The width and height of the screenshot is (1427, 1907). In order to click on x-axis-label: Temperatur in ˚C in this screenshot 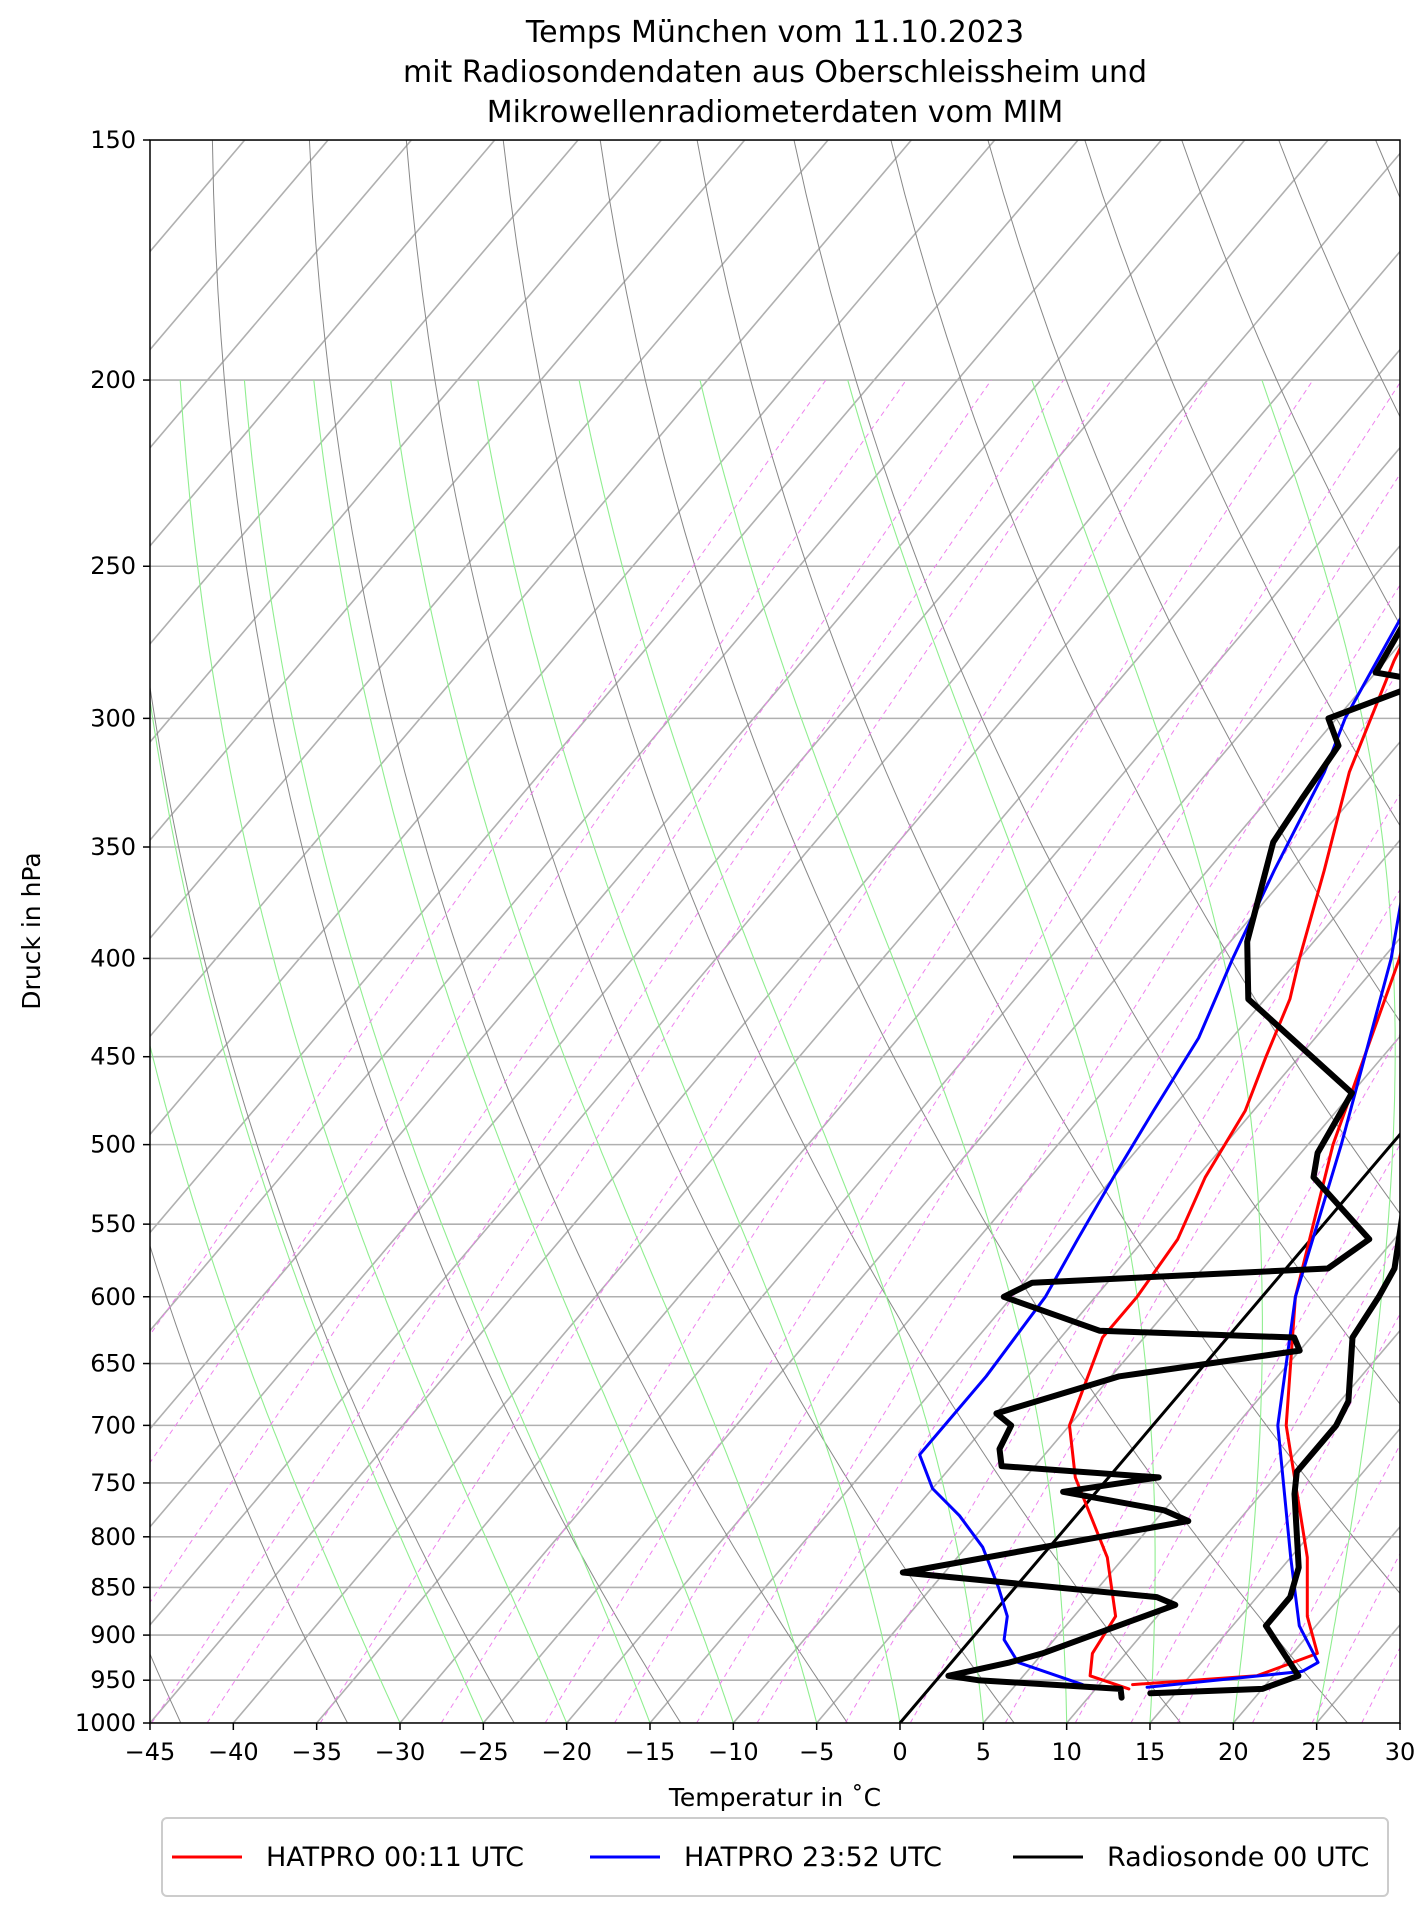, I will do `click(774, 1797)`.